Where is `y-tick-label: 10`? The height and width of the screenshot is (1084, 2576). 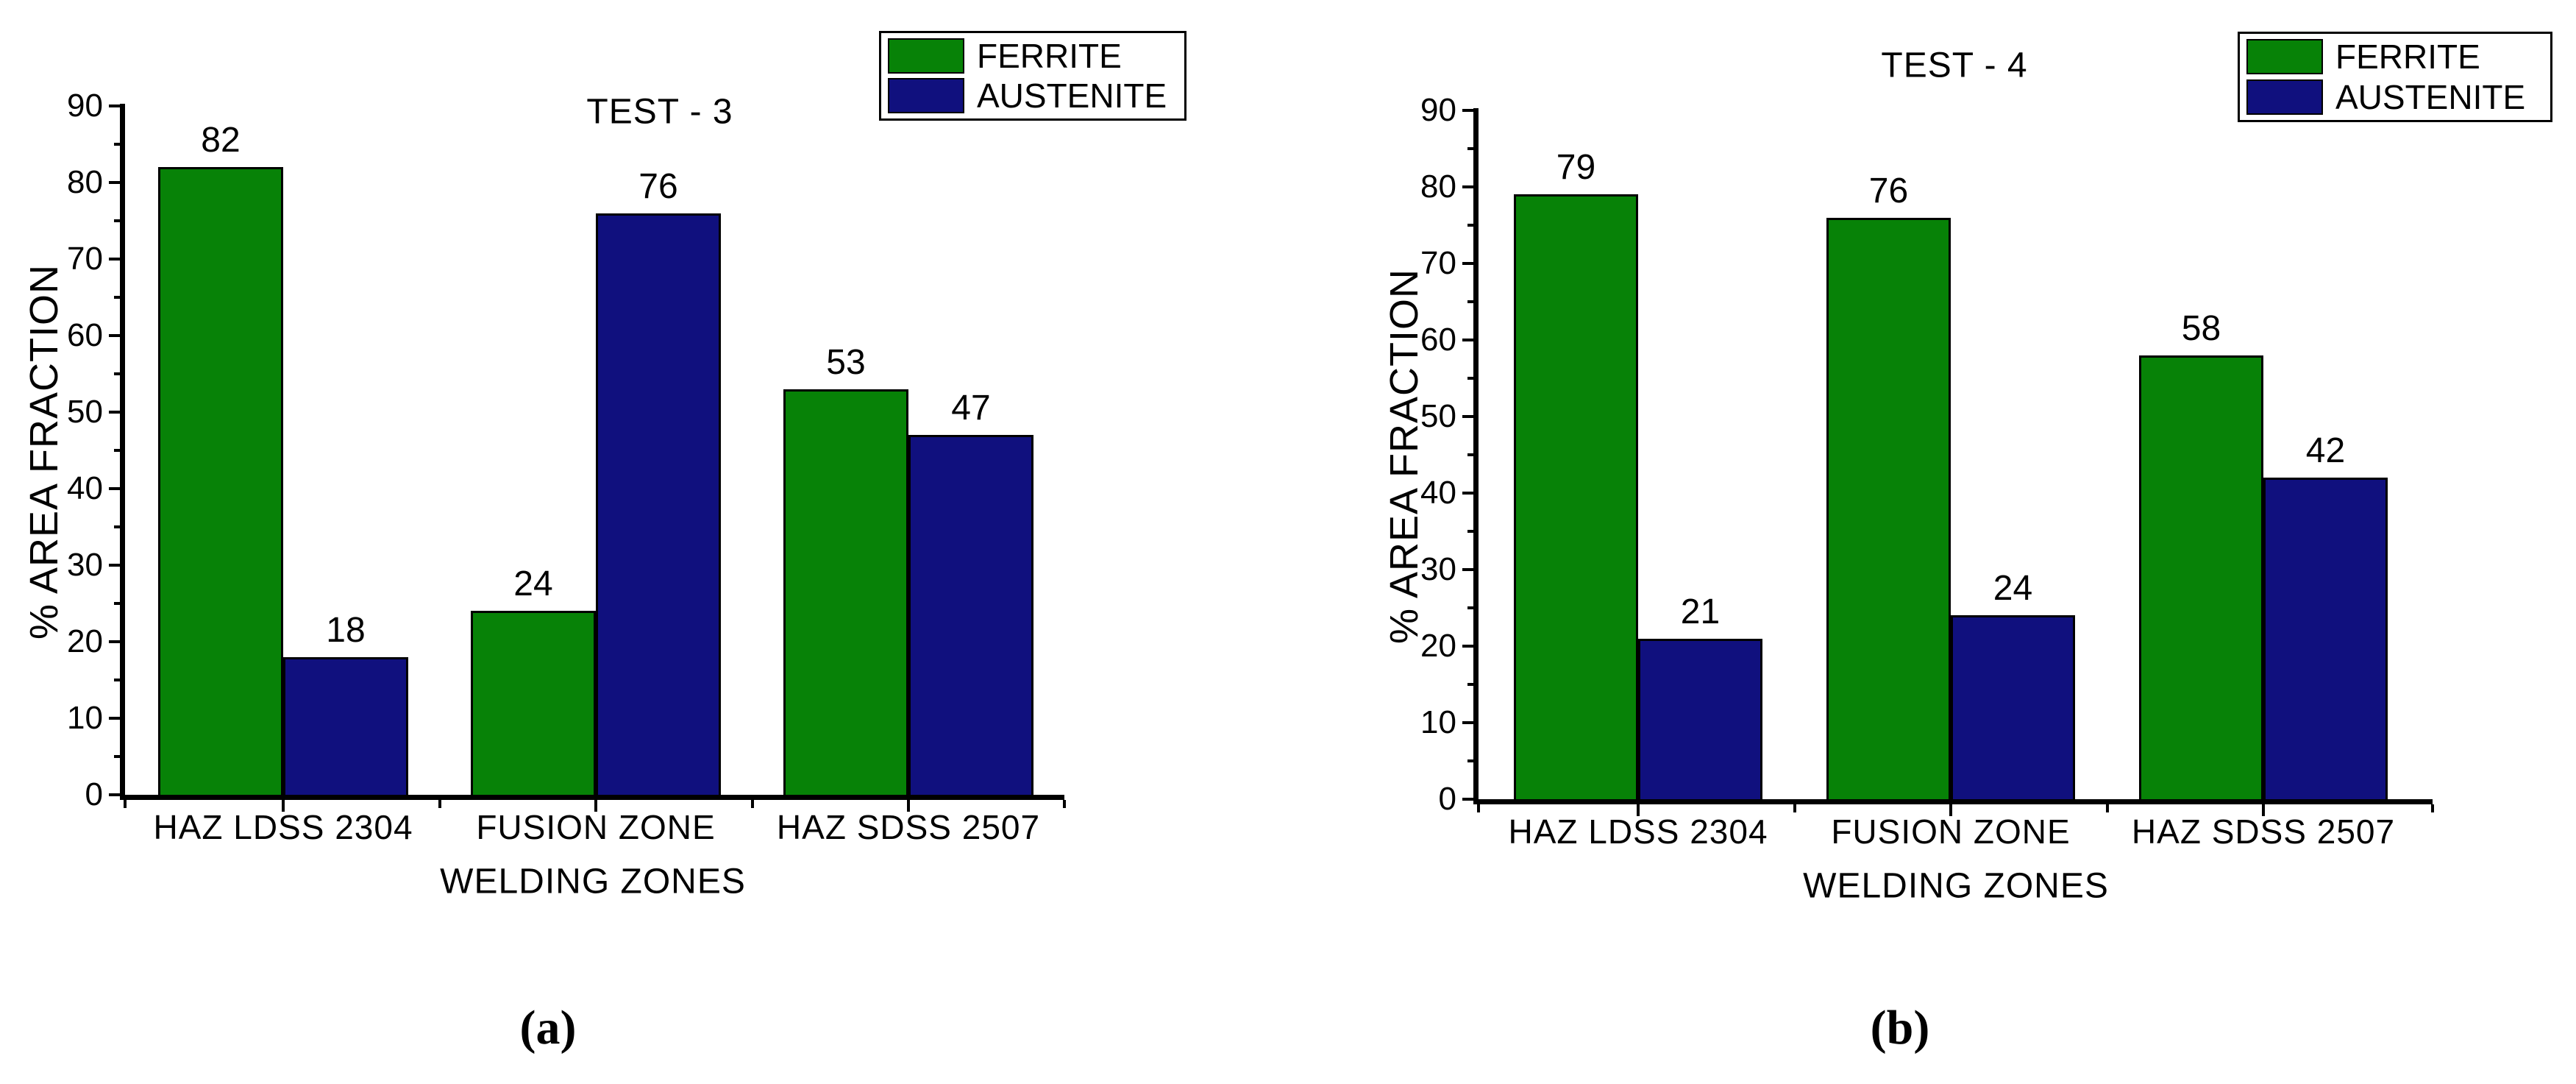 y-tick-label: 10 is located at coordinates (1438, 722).